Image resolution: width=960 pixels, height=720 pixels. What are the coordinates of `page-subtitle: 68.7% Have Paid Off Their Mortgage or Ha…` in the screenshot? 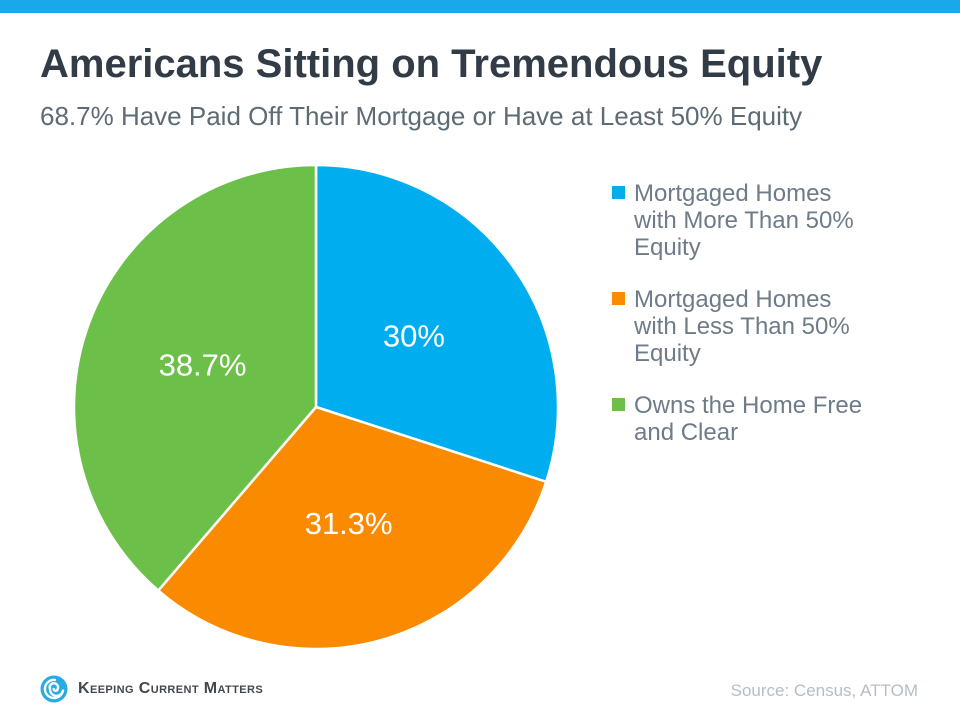 It's located at (421, 116).